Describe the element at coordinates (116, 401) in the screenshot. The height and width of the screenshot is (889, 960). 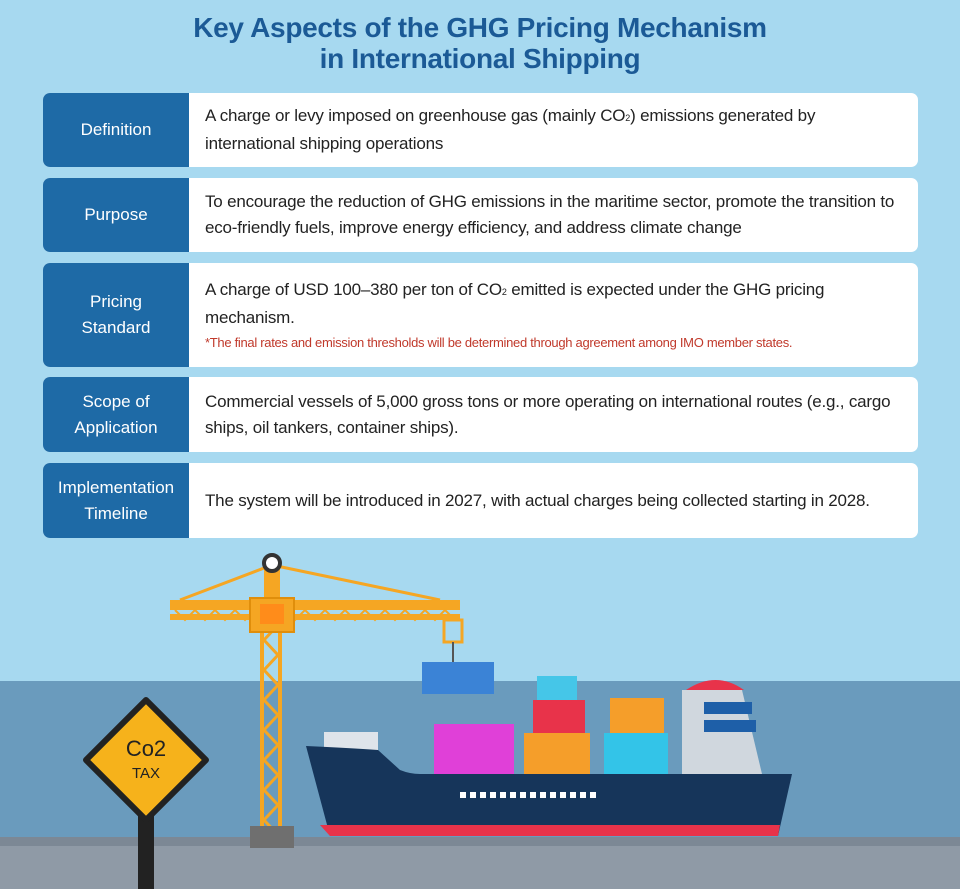
I see `label-scope-line-1: Scope of` at that location.